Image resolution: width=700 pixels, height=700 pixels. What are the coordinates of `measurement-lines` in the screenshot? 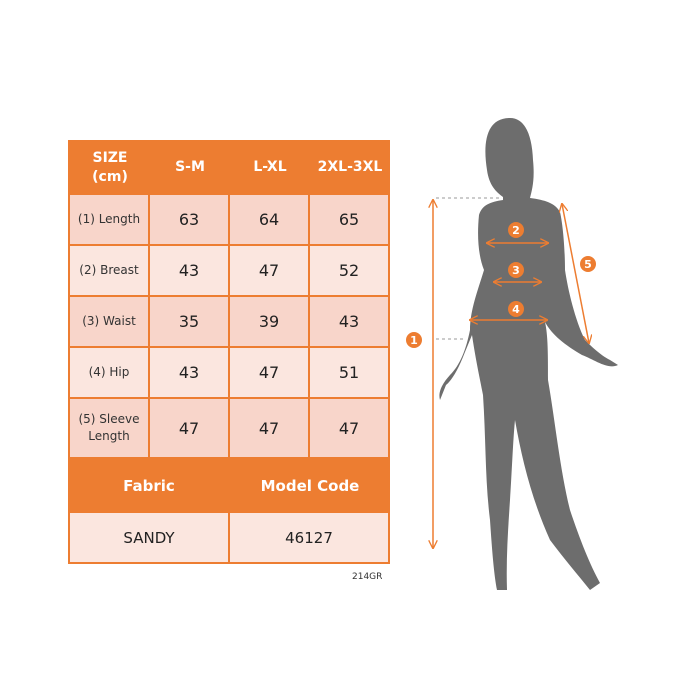 It's located at (511, 372).